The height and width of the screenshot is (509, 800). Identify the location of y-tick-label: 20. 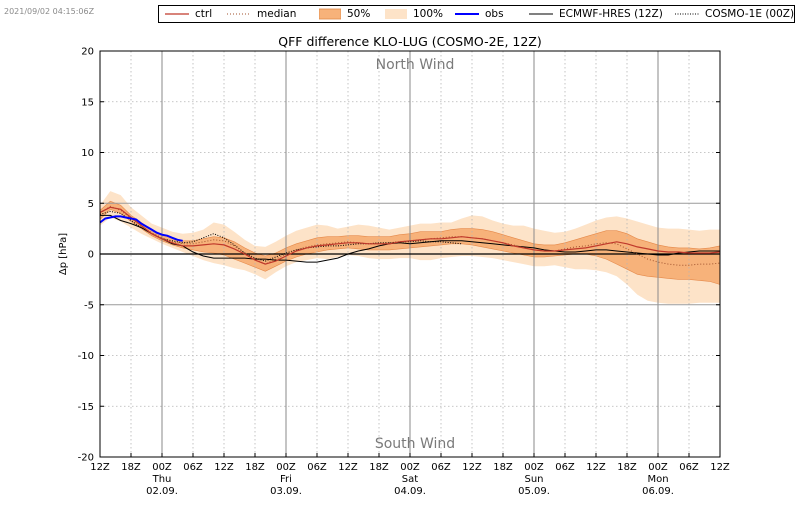
(87, 52).